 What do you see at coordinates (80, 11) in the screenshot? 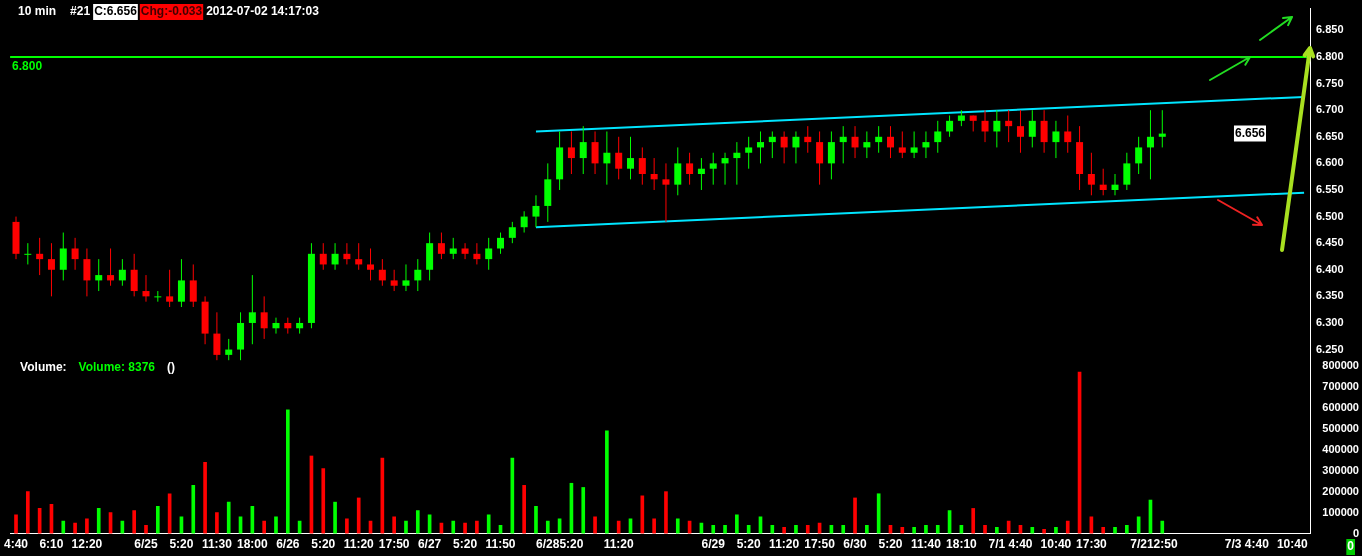
I see `annotation: #21` at bounding box center [80, 11].